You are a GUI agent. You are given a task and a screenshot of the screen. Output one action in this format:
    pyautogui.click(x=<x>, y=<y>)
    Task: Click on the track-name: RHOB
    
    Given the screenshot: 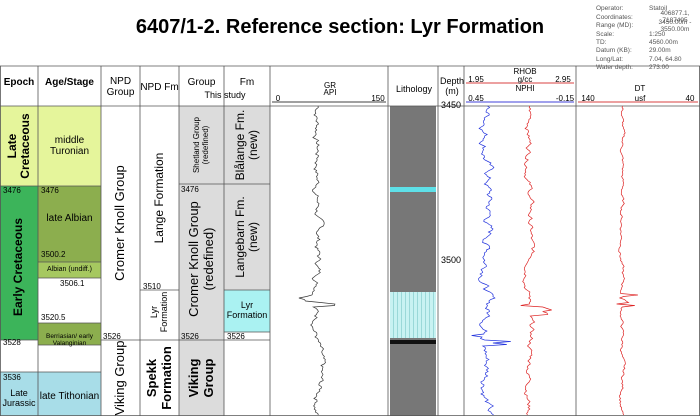 What is the action you would take?
    pyautogui.click(x=525, y=71)
    